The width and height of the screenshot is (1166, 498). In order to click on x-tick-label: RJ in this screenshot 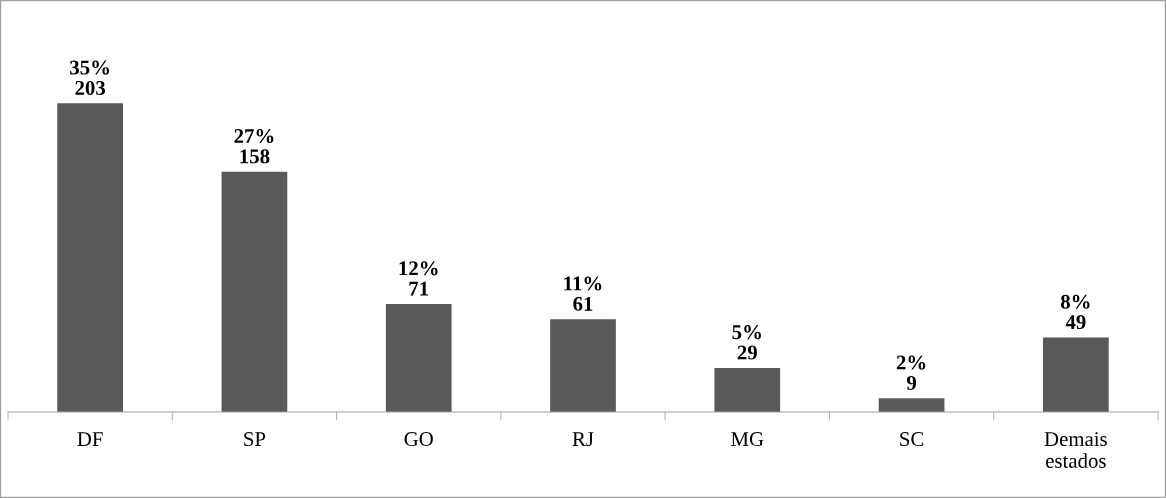, I will do `click(583, 439)`.